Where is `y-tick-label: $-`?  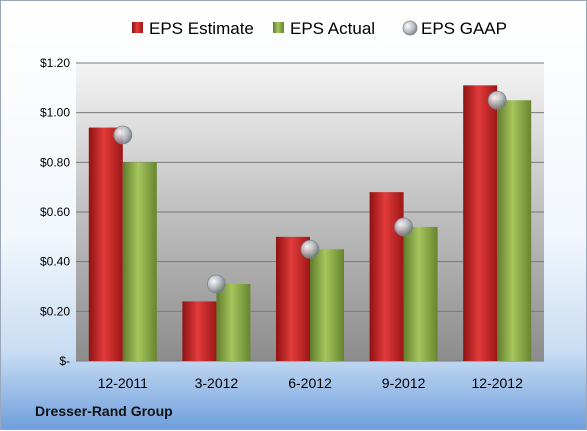 y-tick-label: $- is located at coordinates (64, 361).